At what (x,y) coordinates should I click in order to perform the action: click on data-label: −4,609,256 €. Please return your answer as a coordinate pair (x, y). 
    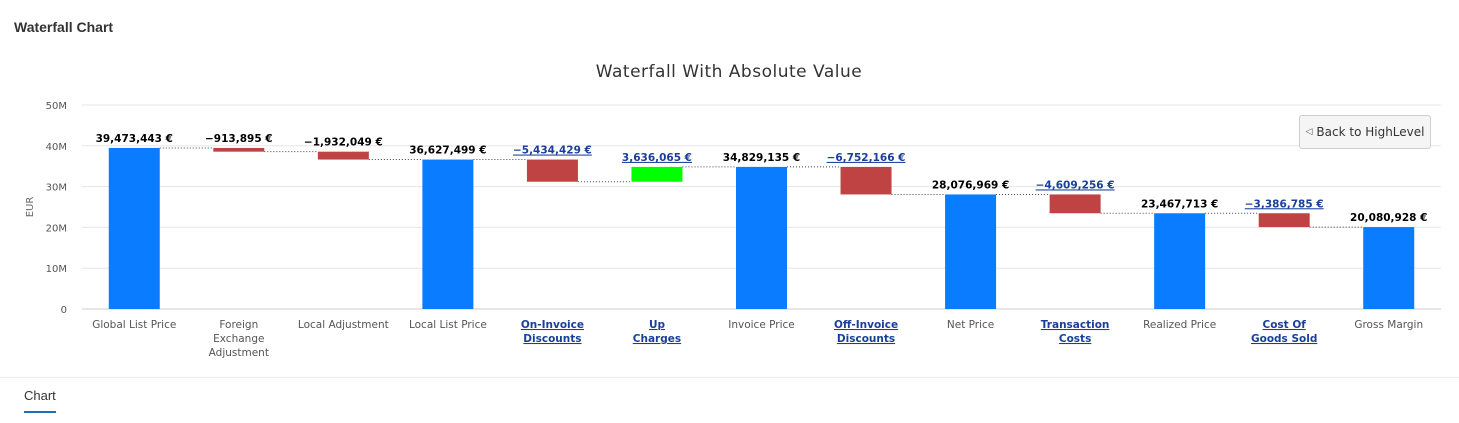
    Looking at the image, I should click on (1075, 185).